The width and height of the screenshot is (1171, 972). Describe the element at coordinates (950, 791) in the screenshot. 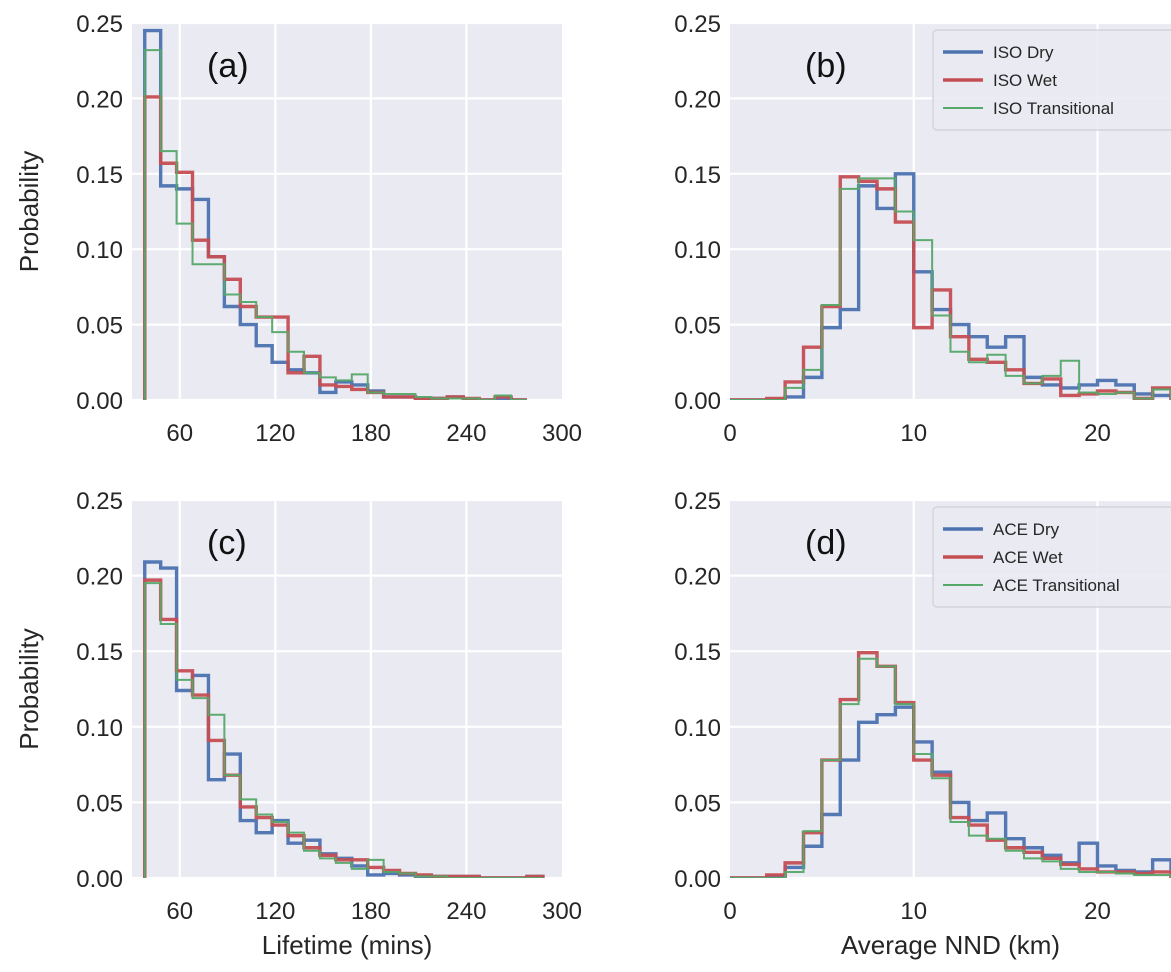

I see `histogram-dry` at that location.